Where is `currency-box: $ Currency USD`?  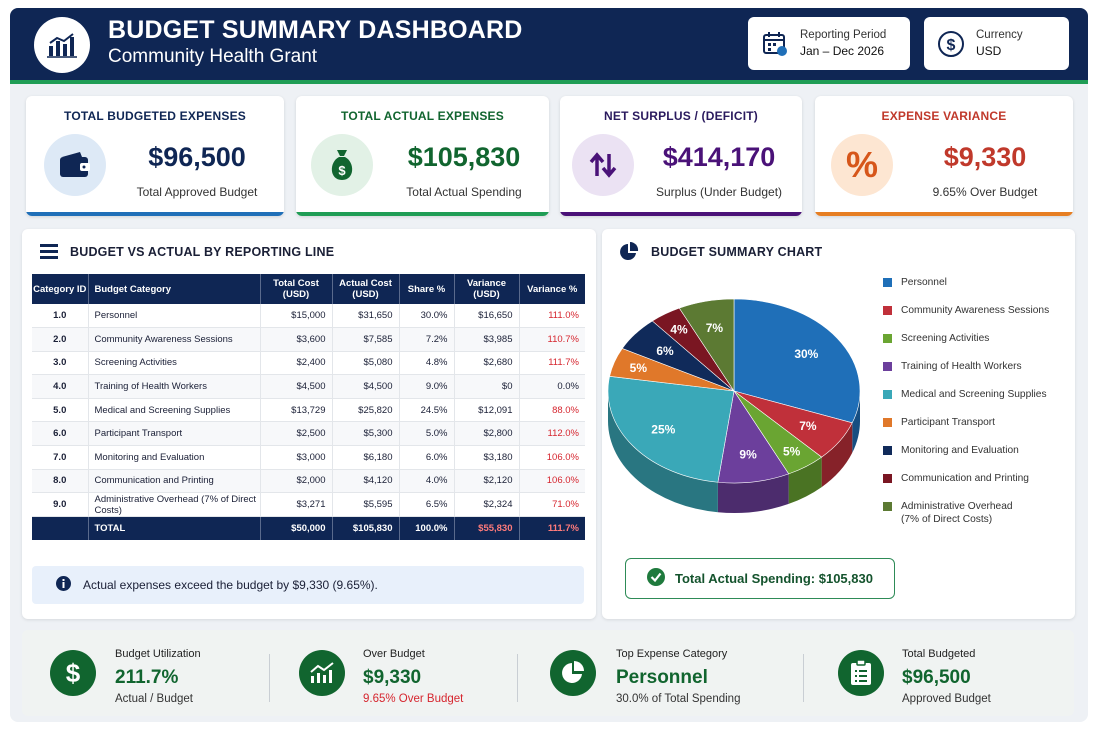
currency-box: $ Currency USD is located at coordinates (996, 43).